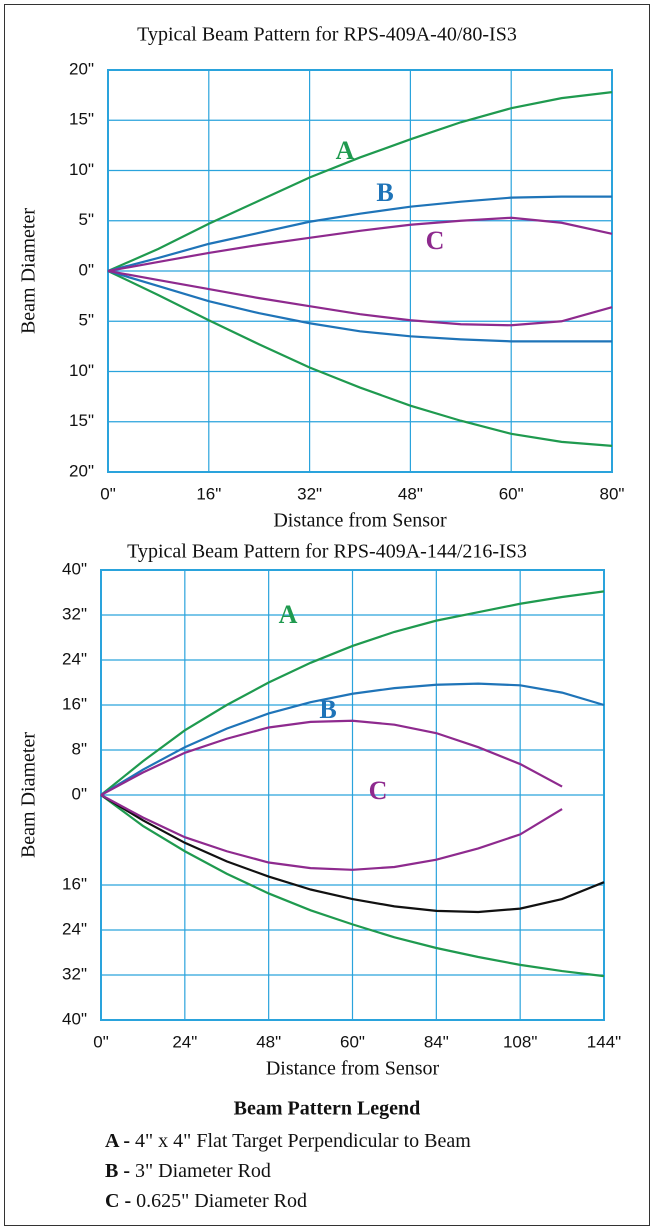 The height and width of the screenshot is (1230, 654). I want to click on x-tick-label: 16", so click(208, 493).